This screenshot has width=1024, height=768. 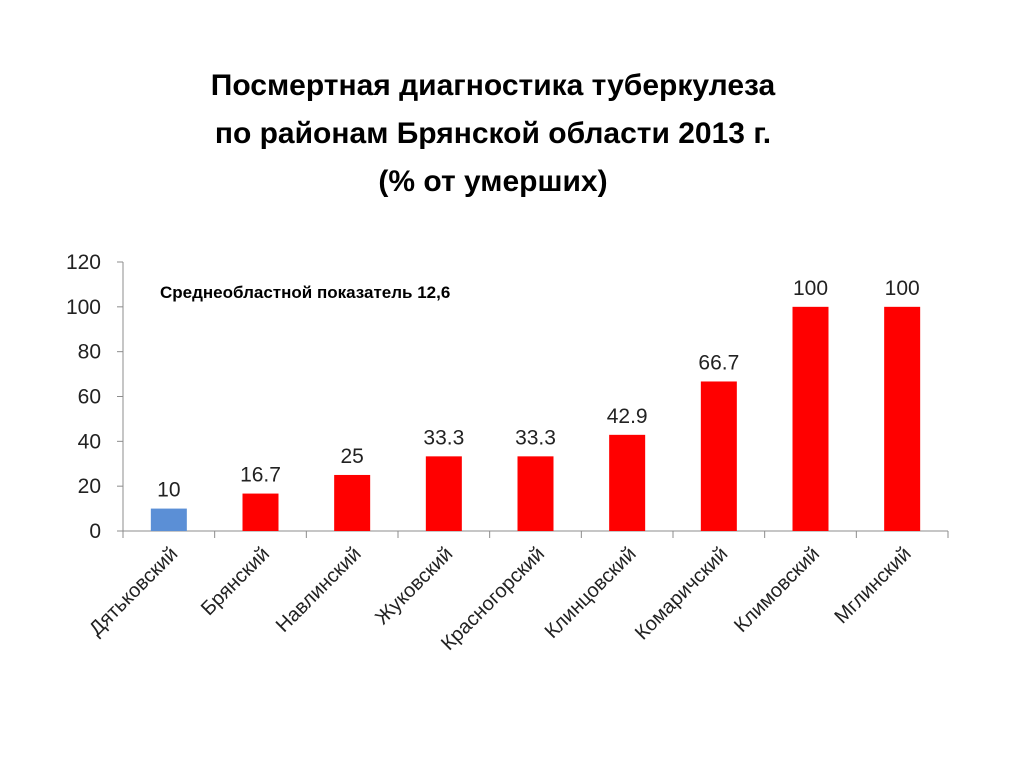 What do you see at coordinates (591, 593) in the screenshot?
I see `category-label: Клинцовский` at bounding box center [591, 593].